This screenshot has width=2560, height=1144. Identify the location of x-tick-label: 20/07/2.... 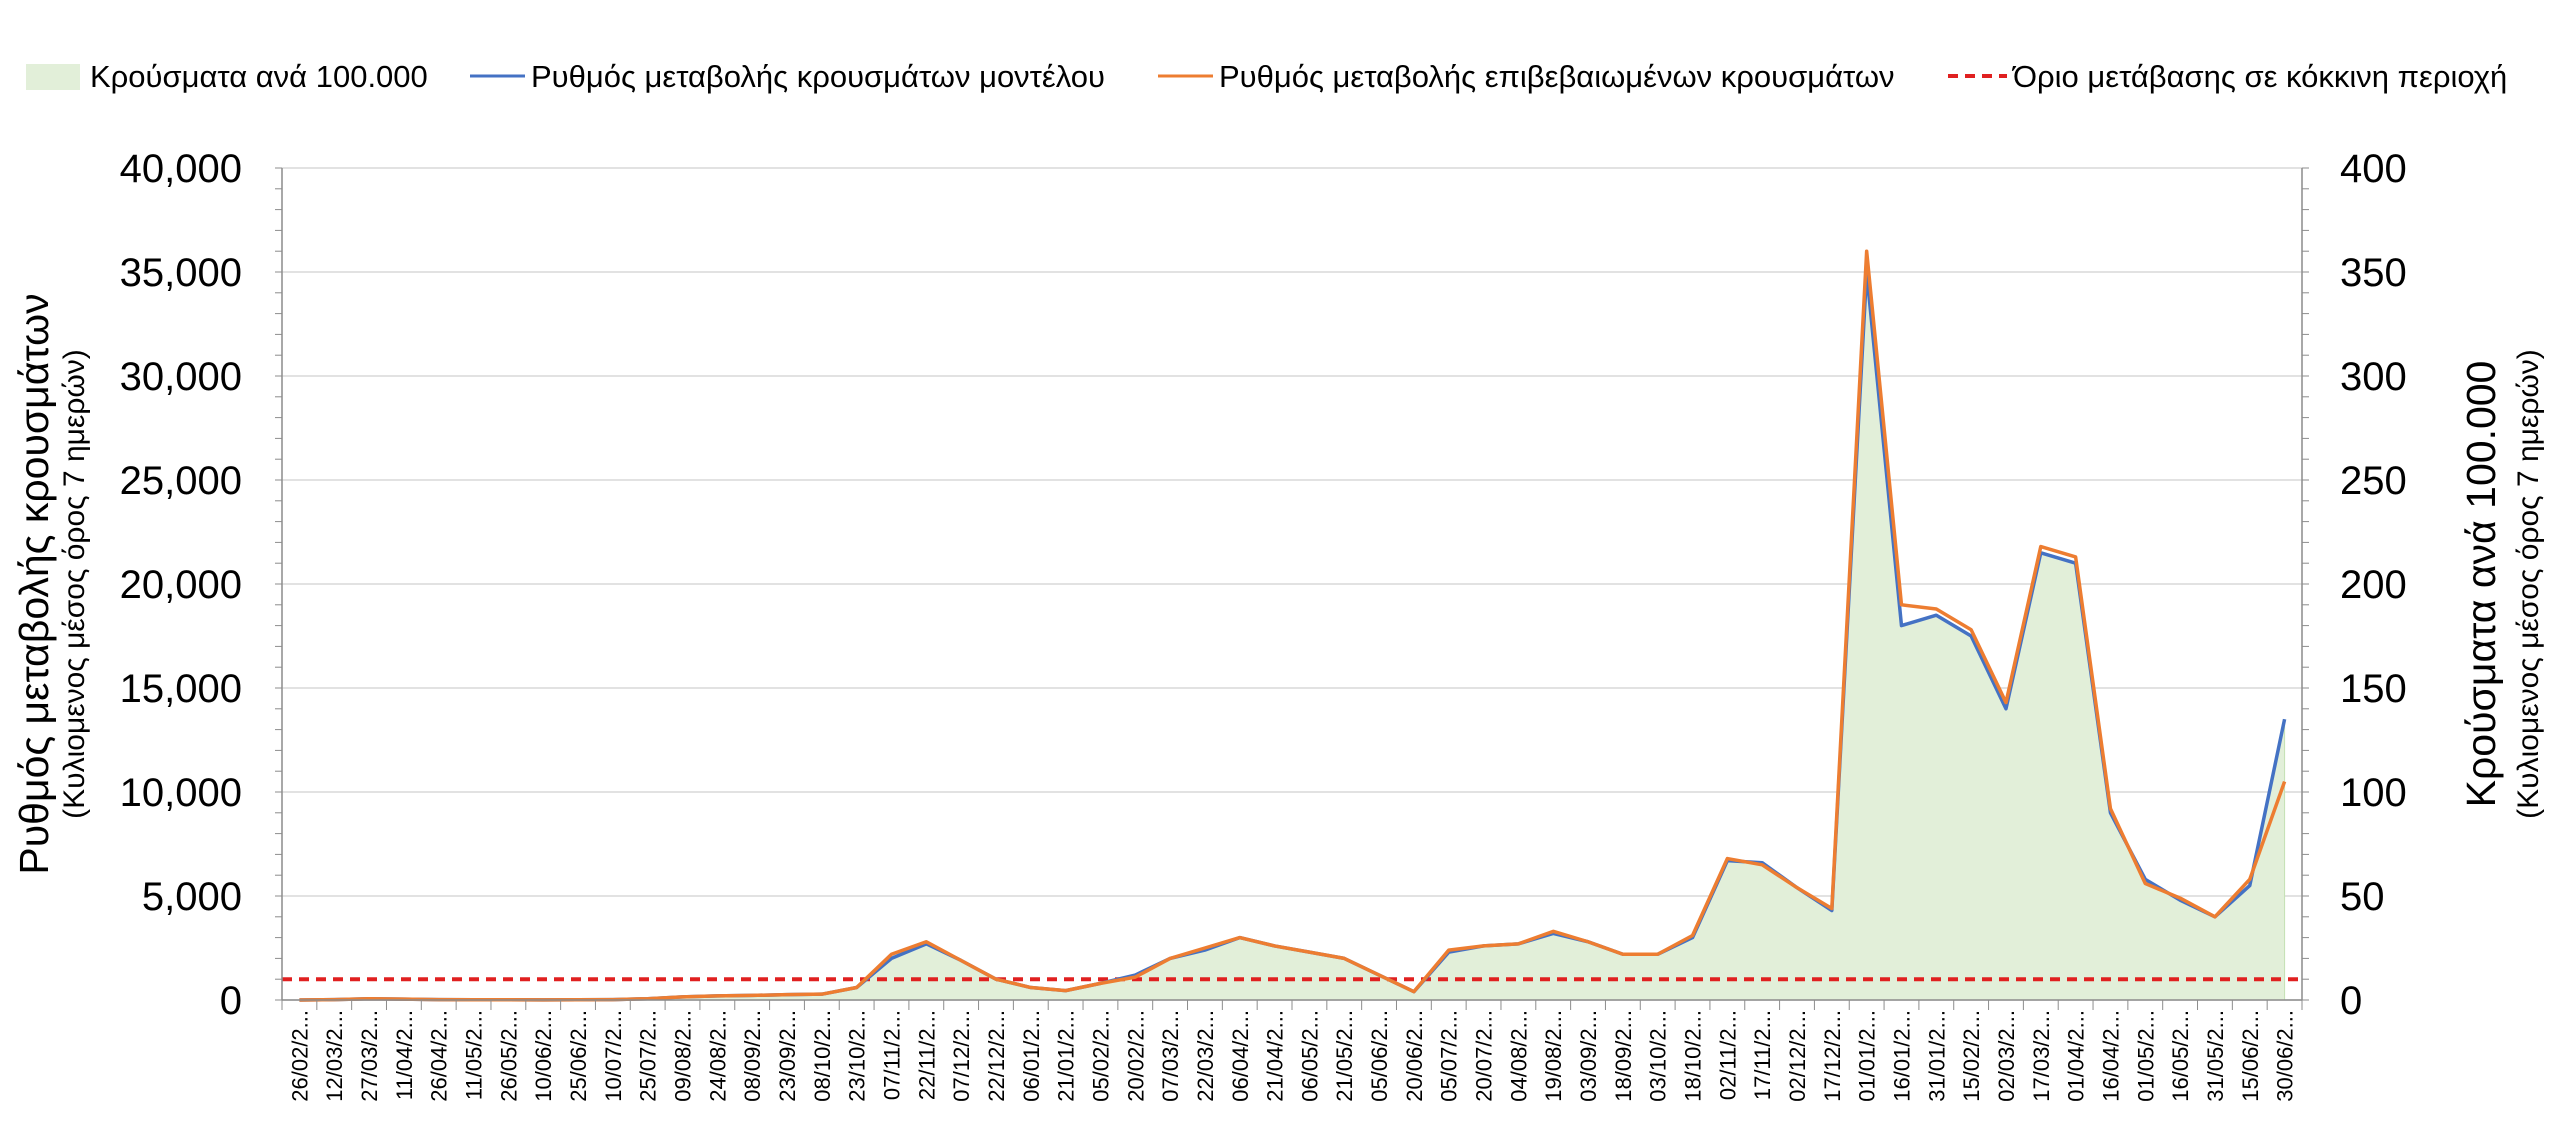
(1484, 1056).